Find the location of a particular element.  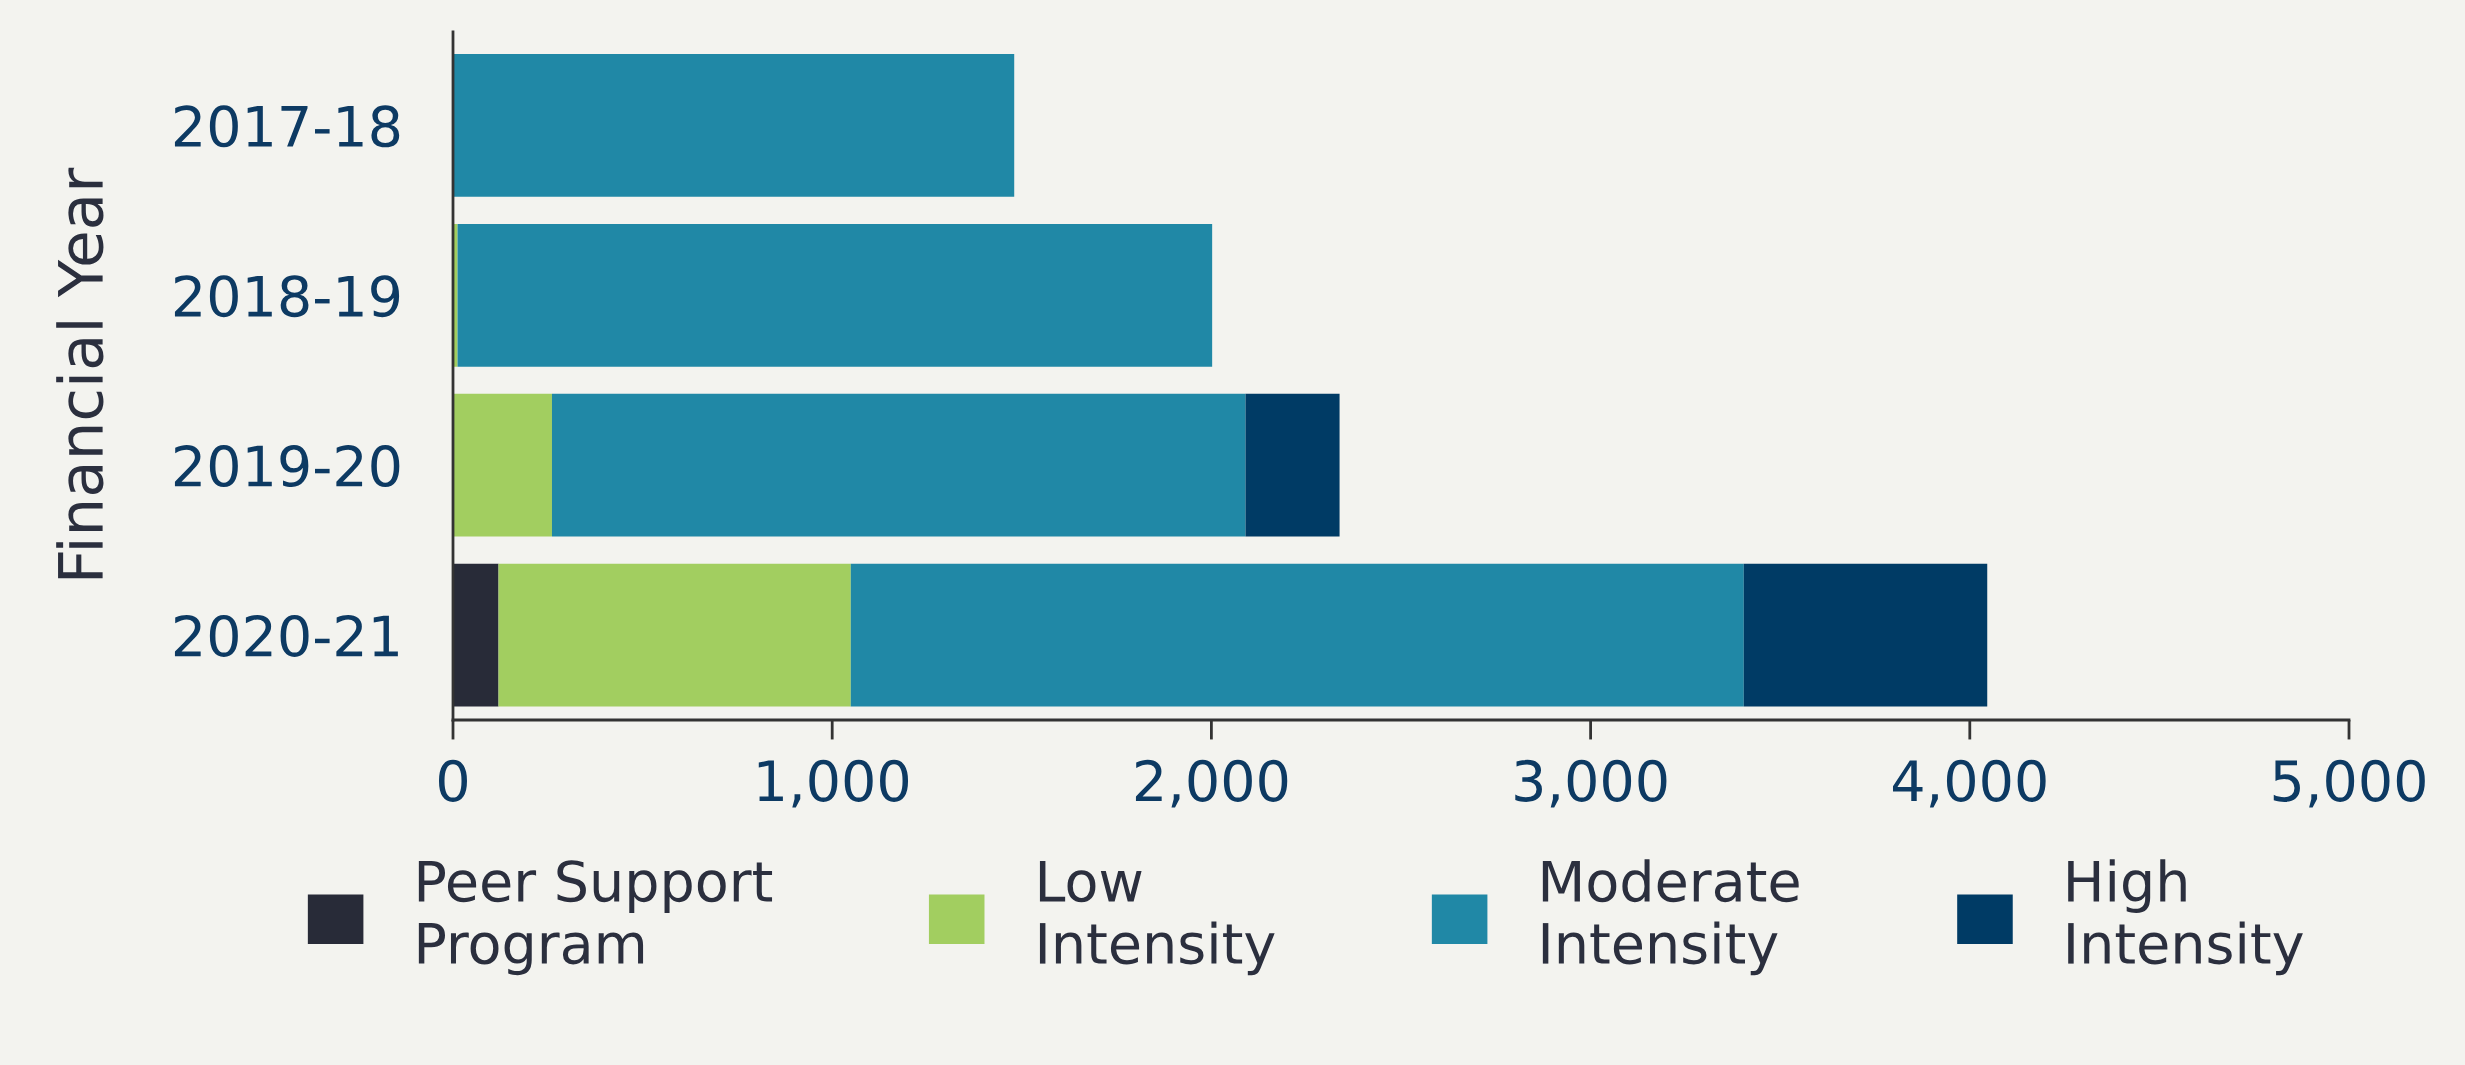

legend-label: Moderate Intensity is located at coordinates (1670, 917).